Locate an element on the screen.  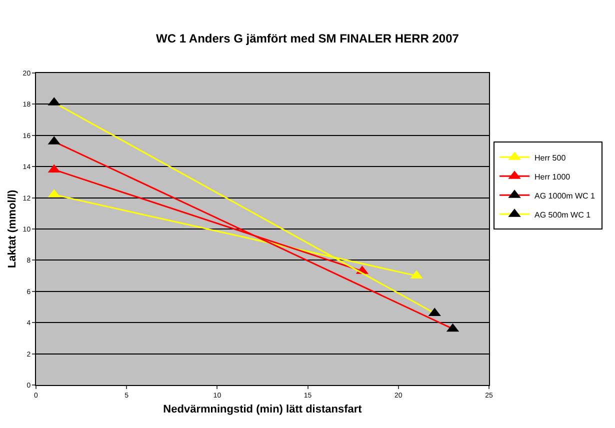
legend-label: Herr 500 is located at coordinates (550, 157).